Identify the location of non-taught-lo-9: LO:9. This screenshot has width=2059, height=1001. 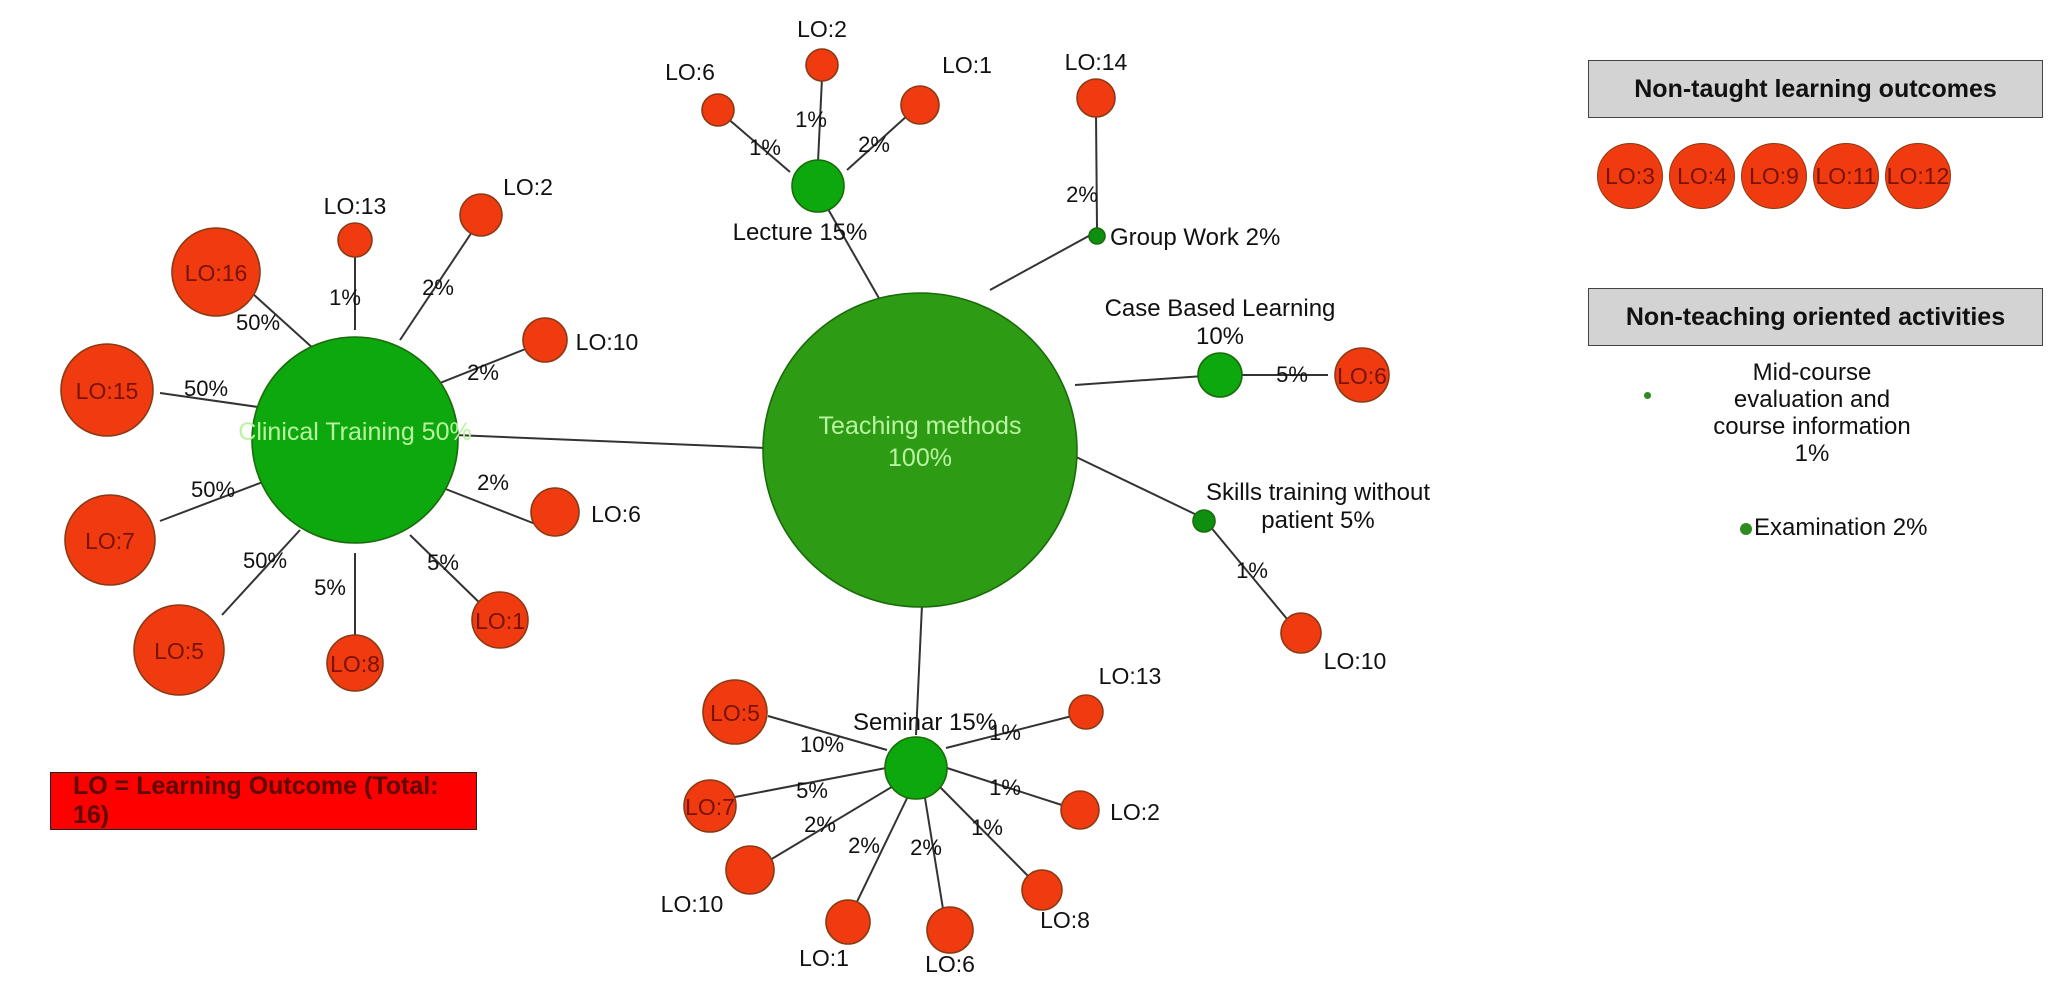
(1774, 176).